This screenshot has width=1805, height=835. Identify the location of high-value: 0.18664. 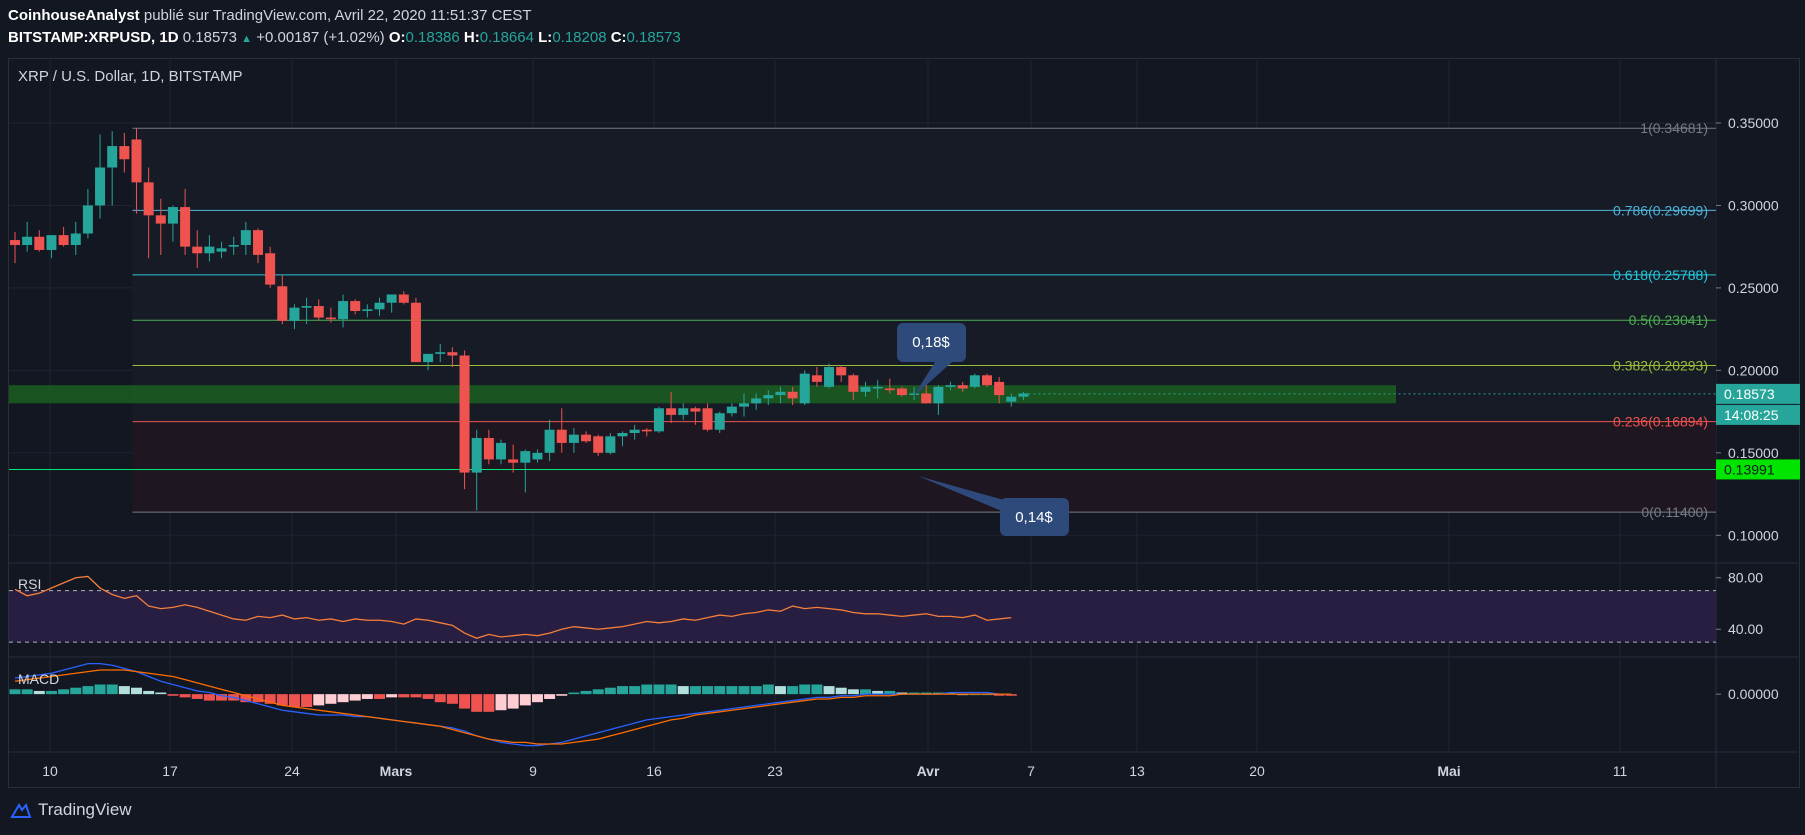
(506, 37).